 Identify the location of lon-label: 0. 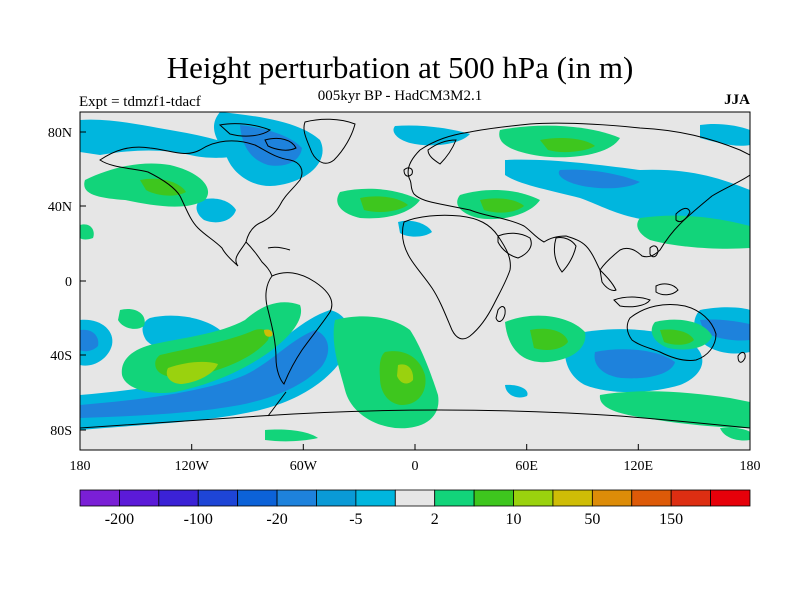
(415, 466).